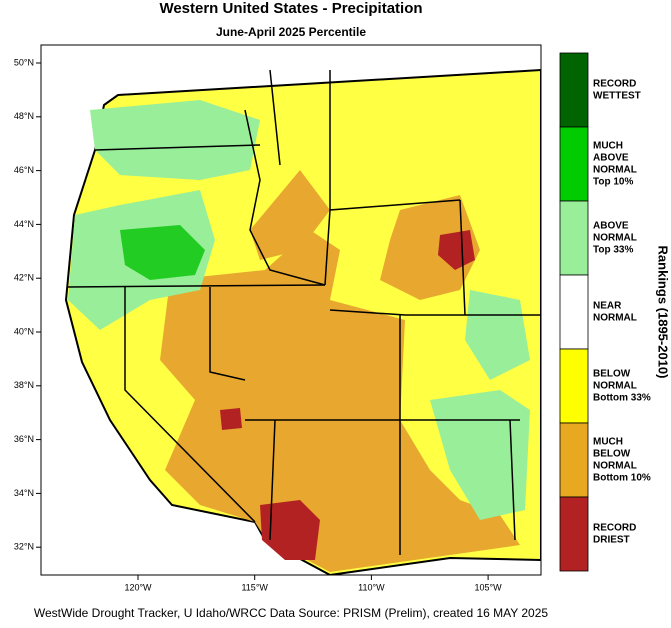  I want to click on lat-label: 42°N, so click(24, 278).